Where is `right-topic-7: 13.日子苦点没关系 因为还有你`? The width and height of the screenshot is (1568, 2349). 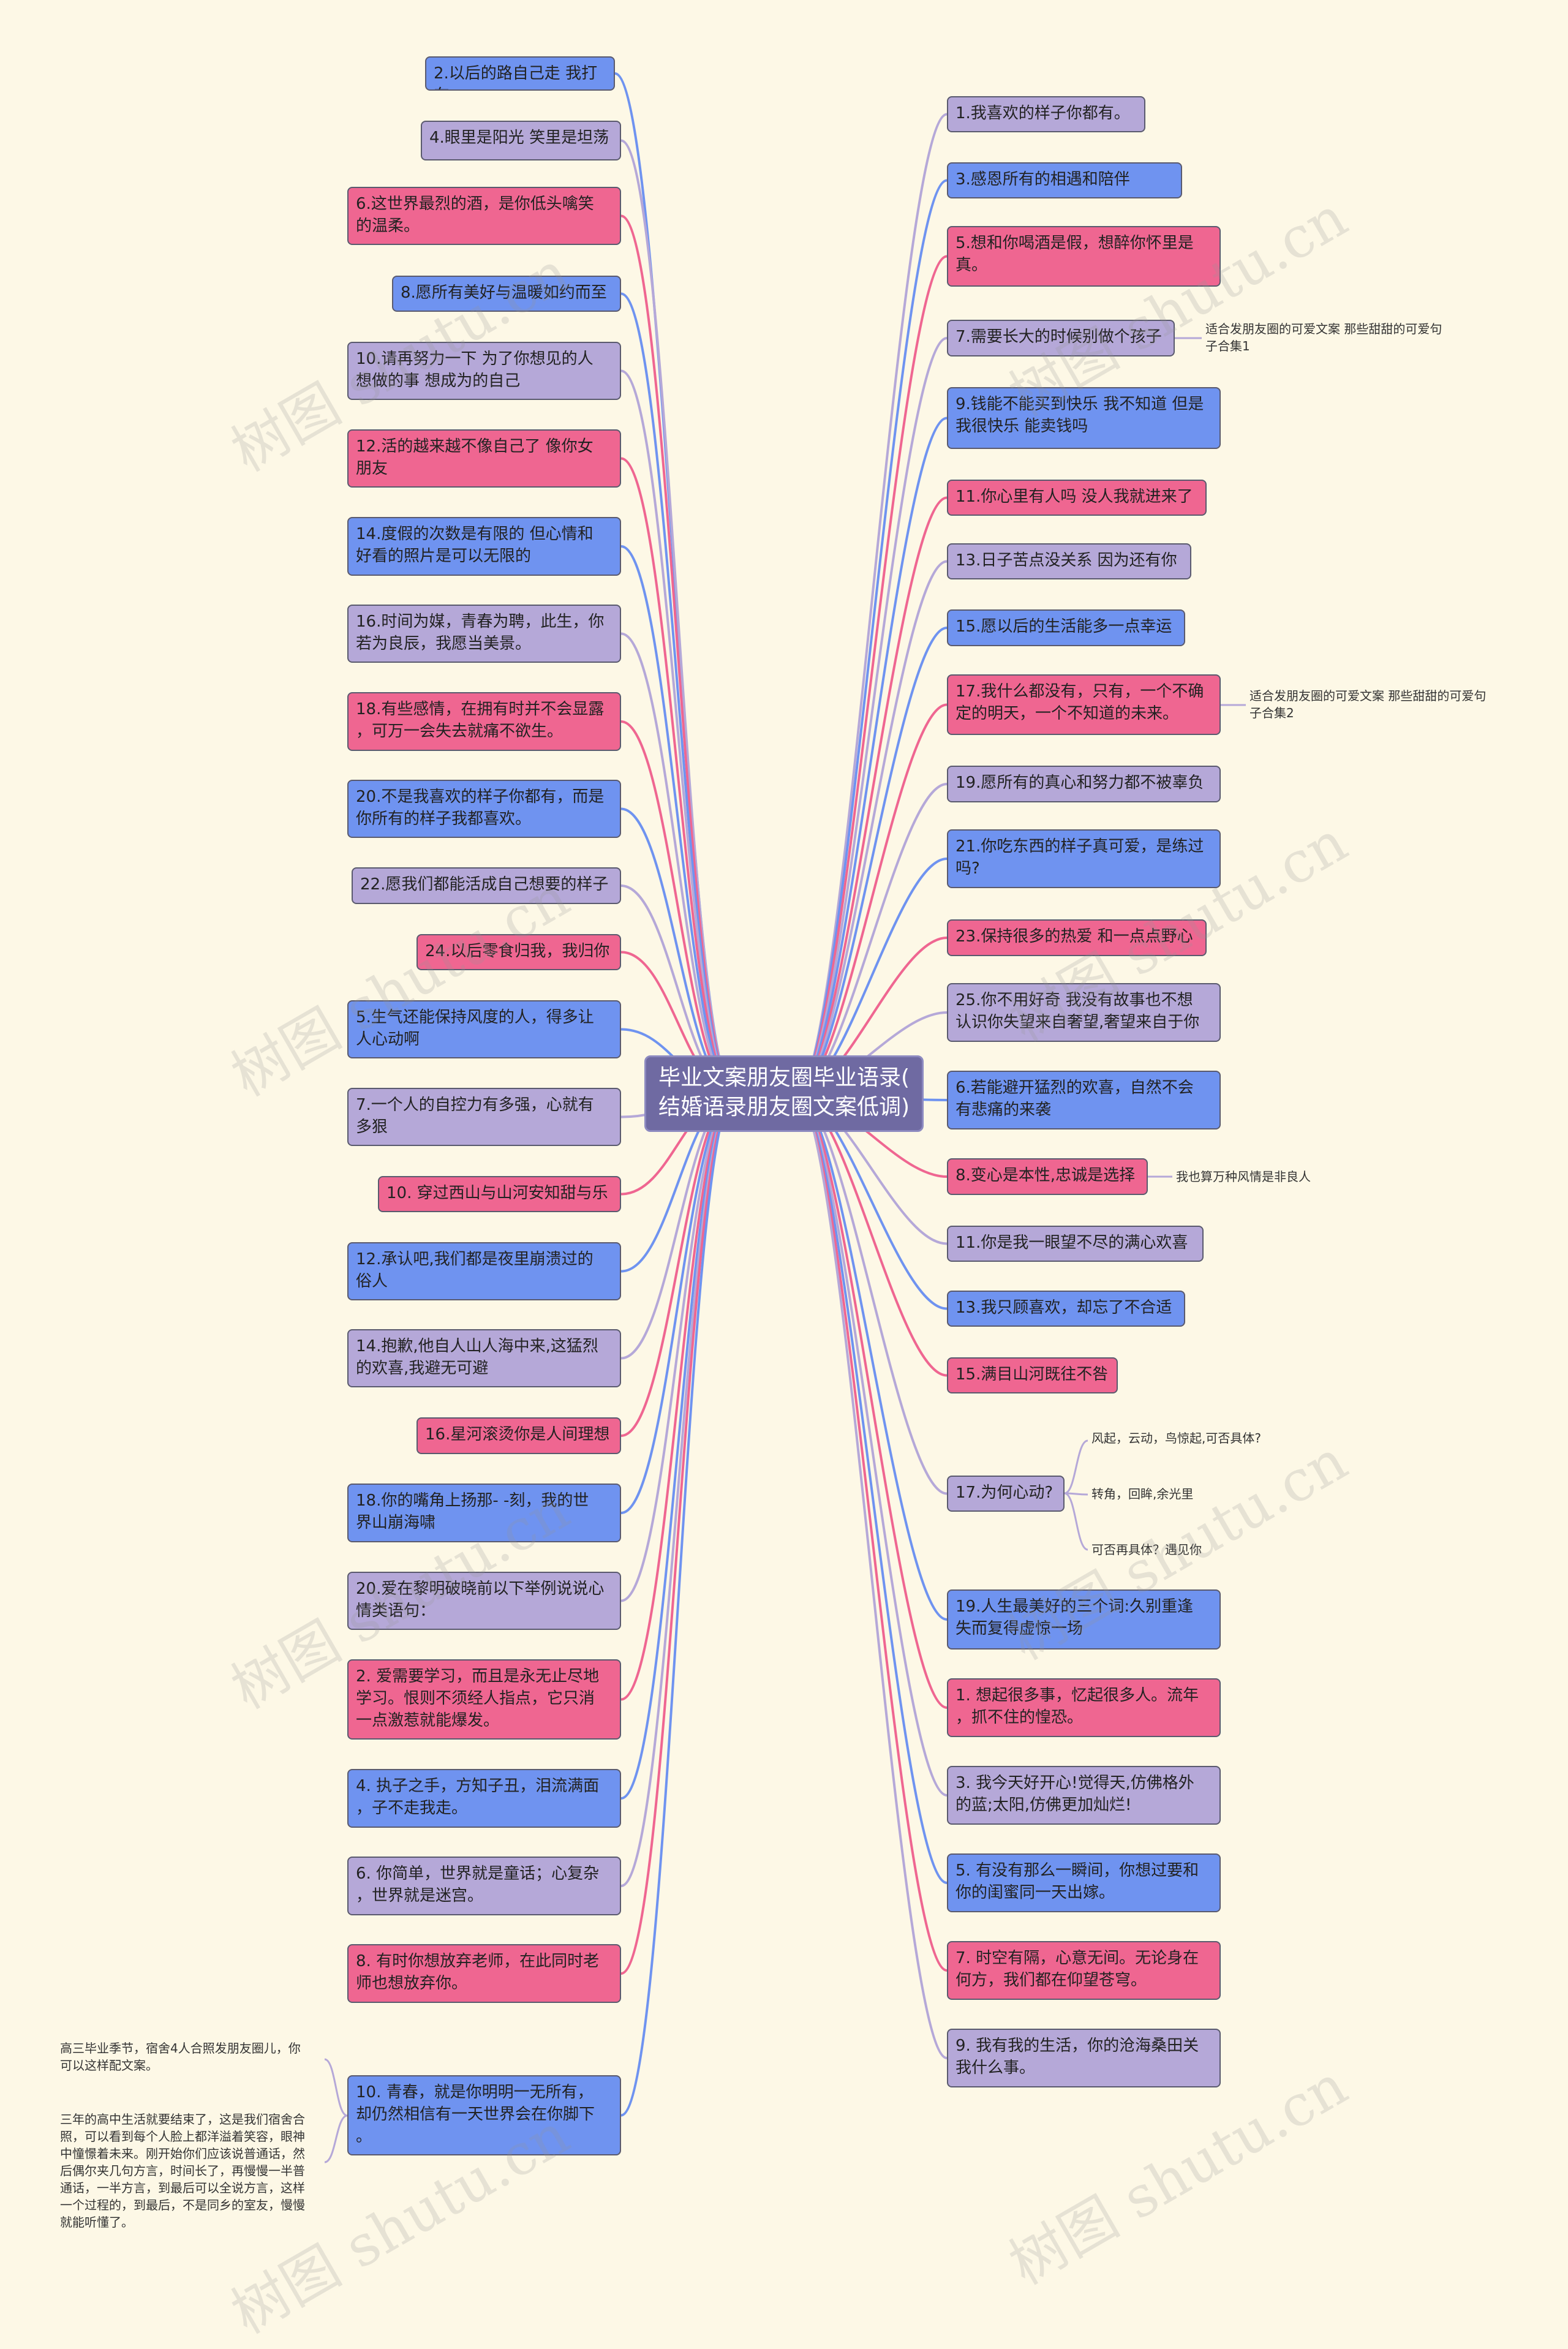
right-topic-7: 13.日子苦点没关系 因为还有你 is located at coordinates (1069, 561).